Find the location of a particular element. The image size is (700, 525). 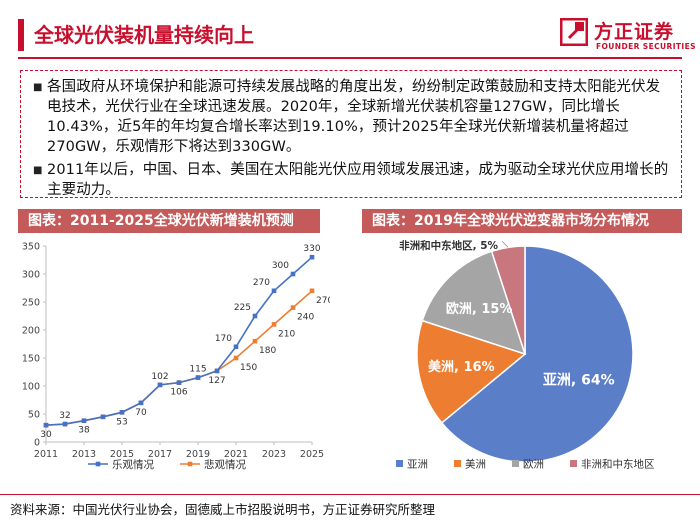

data-label: 300 is located at coordinates (280, 266).